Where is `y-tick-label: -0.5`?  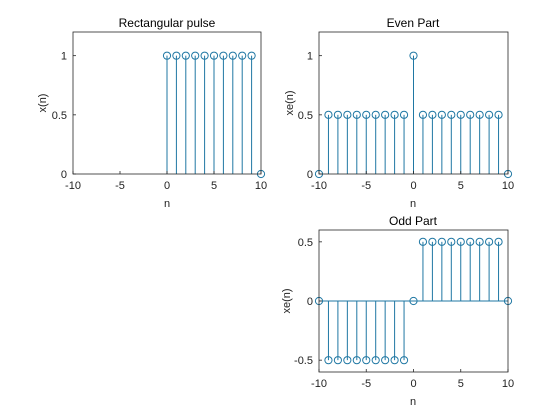 y-tick-label: -0.5 is located at coordinates (303, 361).